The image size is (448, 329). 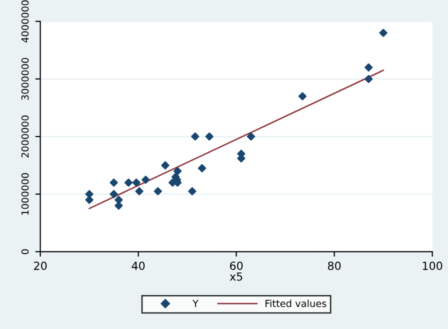 What do you see at coordinates (25, 251) in the screenshot?
I see `y-tick-label: 0` at bounding box center [25, 251].